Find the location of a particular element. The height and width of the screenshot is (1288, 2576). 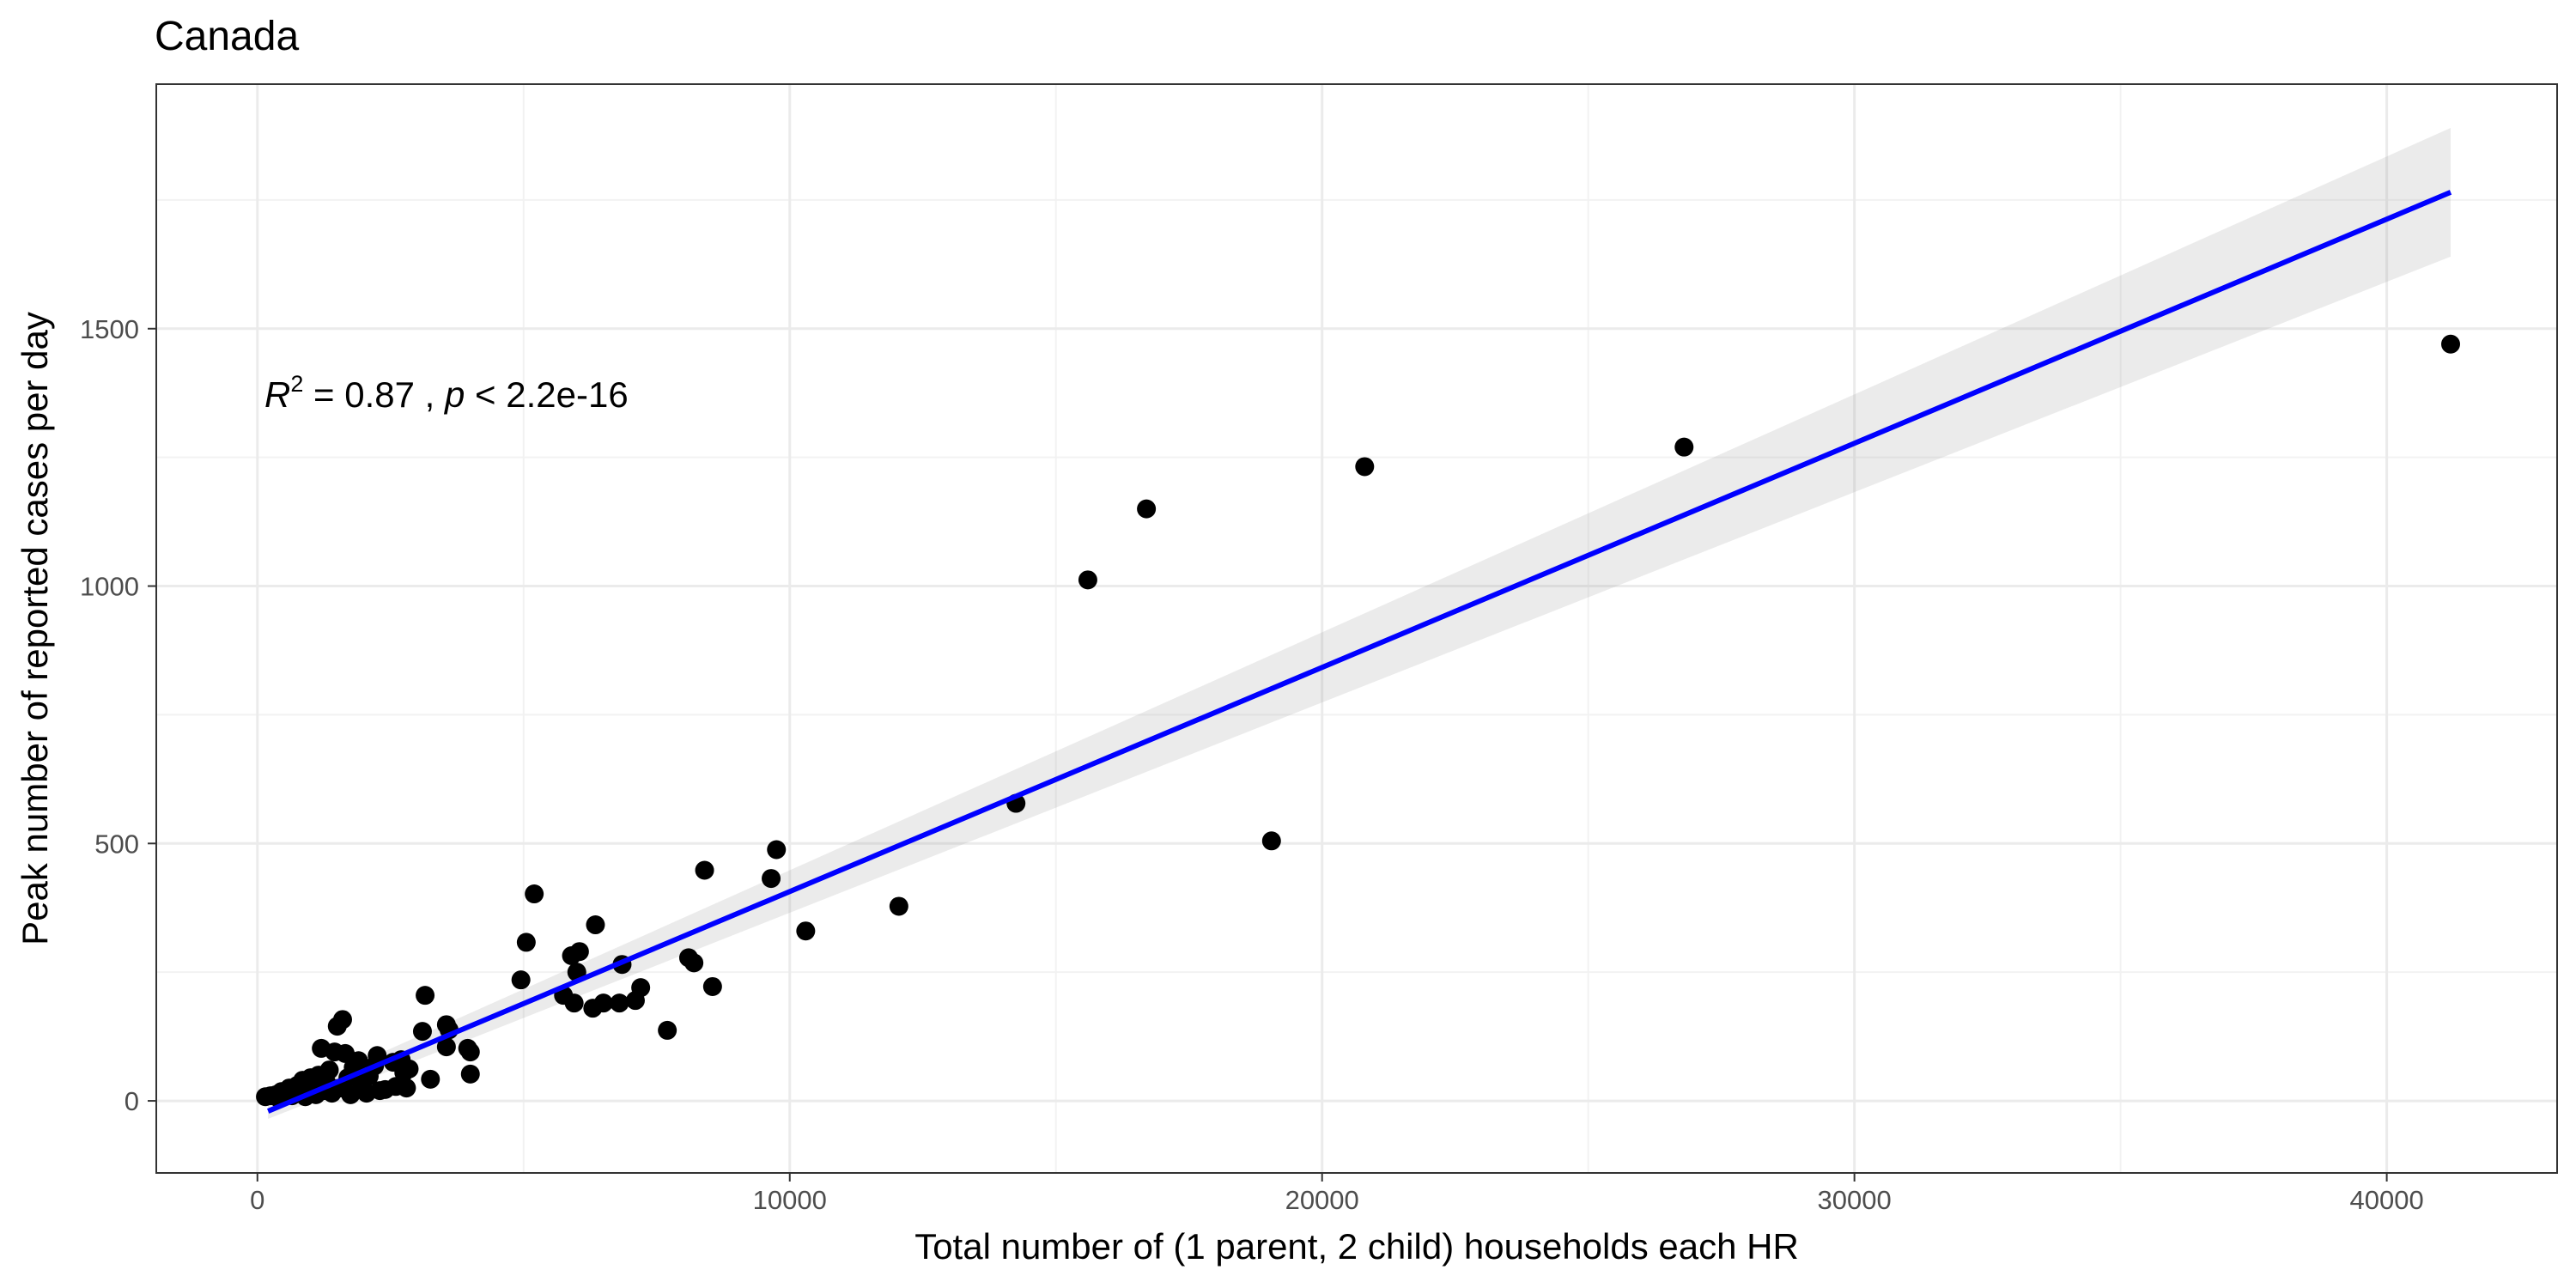

chart-title: Canada is located at coordinates (227, 36).